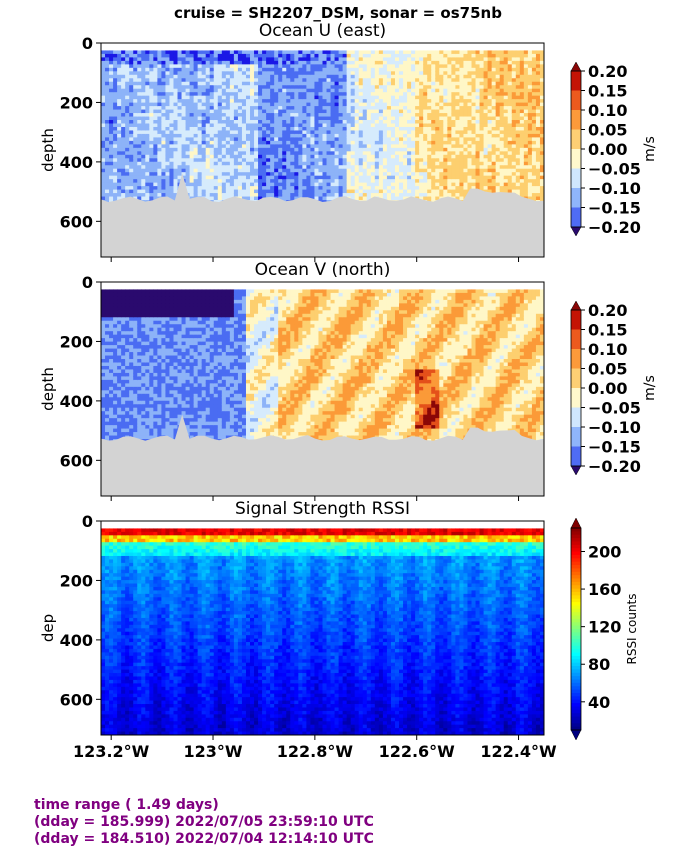 The image size is (675, 855). What do you see at coordinates (604, 551) in the screenshot?
I see `colorbar-tick-label: 200` at bounding box center [604, 551].